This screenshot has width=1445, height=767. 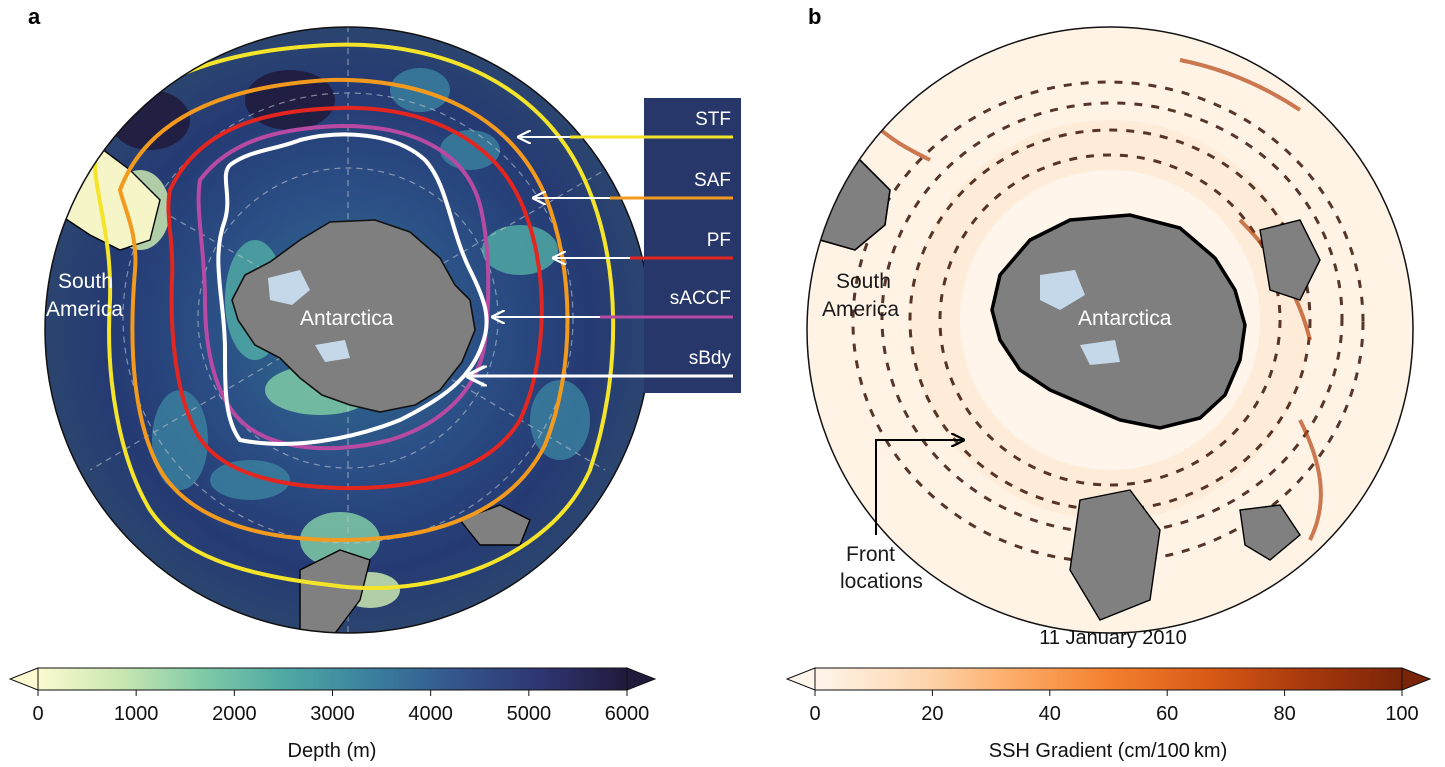 I want to click on south-america-label-a-line1: South, so click(x=85, y=281).